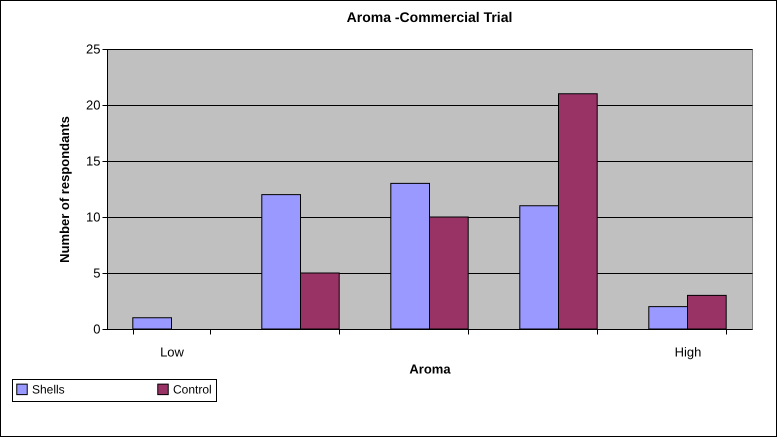 The image size is (779, 439). What do you see at coordinates (172, 352) in the screenshot?
I see `x-tick-label: Low` at bounding box center [172, 352].